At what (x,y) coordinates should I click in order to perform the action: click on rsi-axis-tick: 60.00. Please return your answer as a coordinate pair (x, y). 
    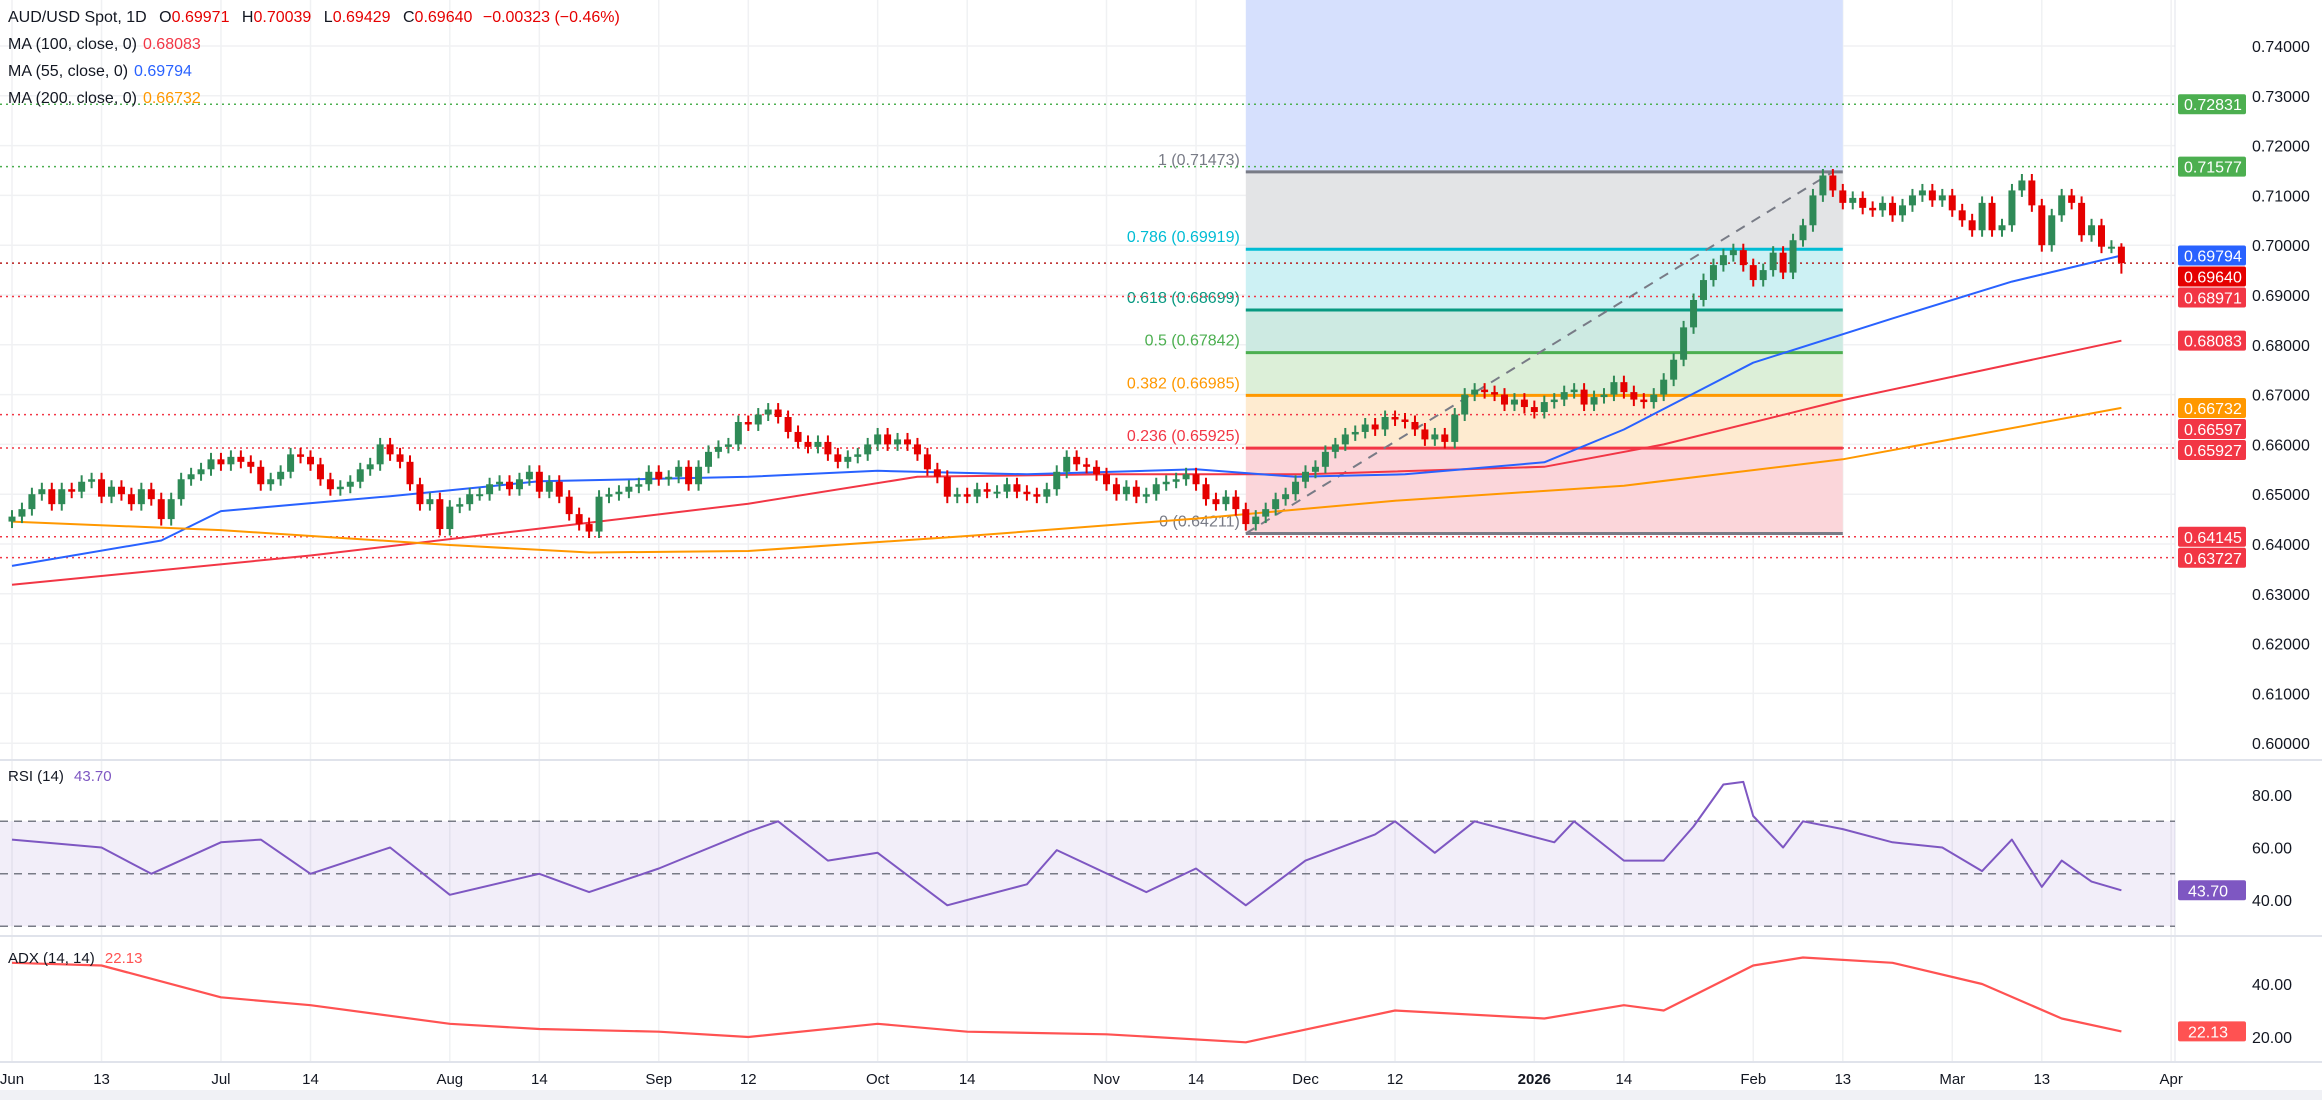
    Looking at the image, I should click on (2272, 849).